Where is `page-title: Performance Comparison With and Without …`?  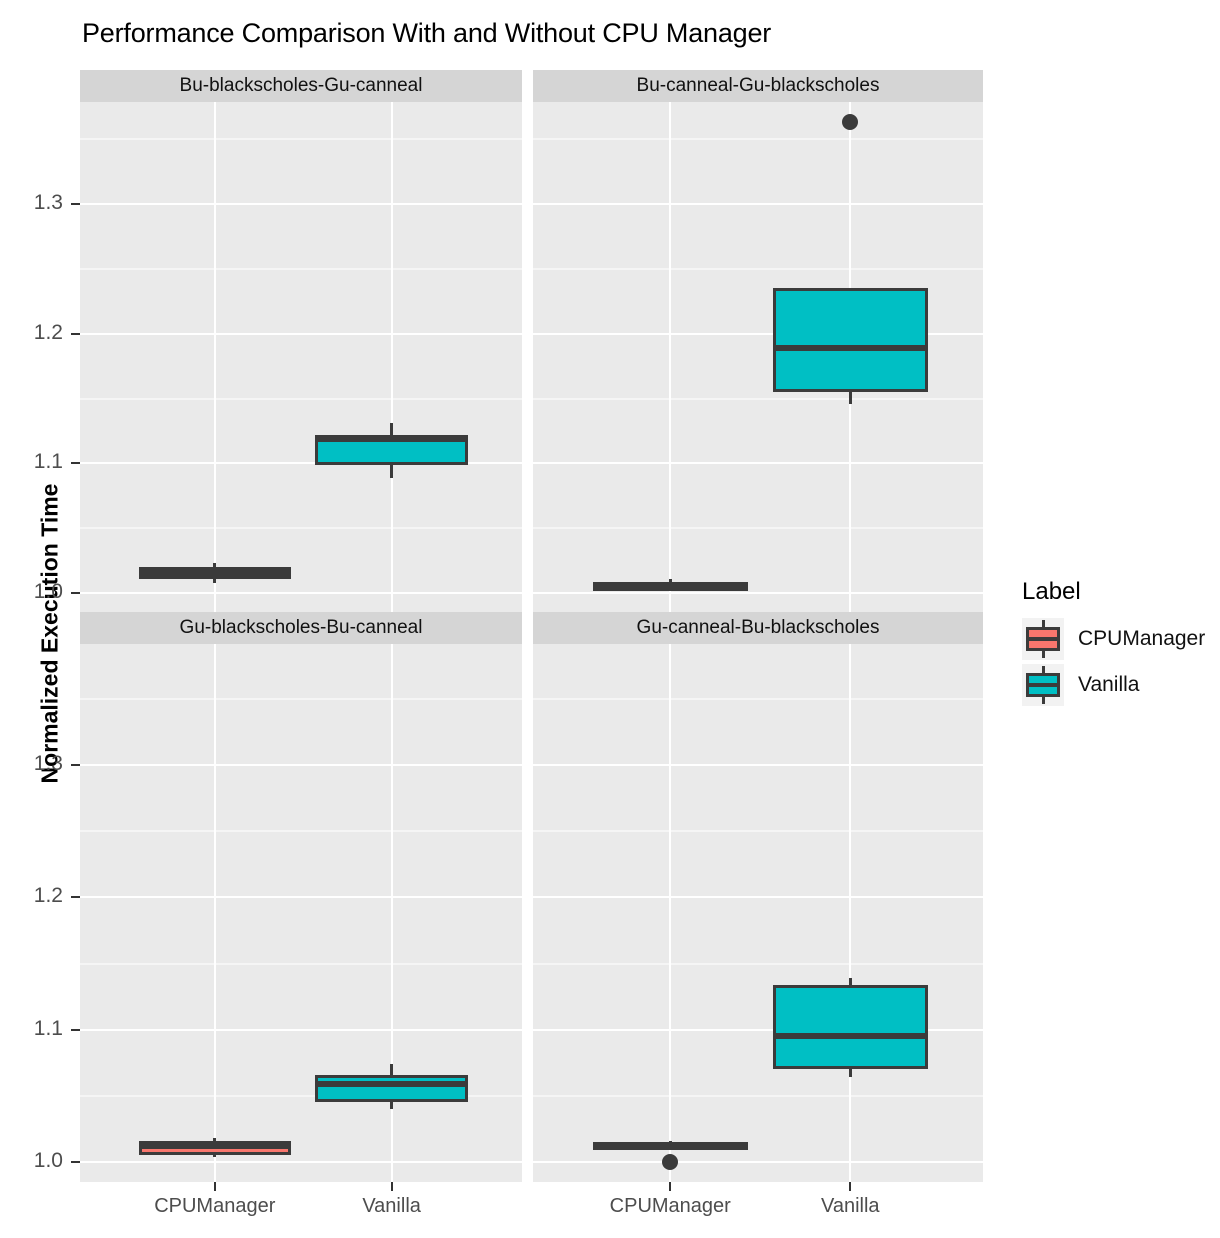
page-title: Performance Comparison With and Without … is located at coordinates (427, 33).